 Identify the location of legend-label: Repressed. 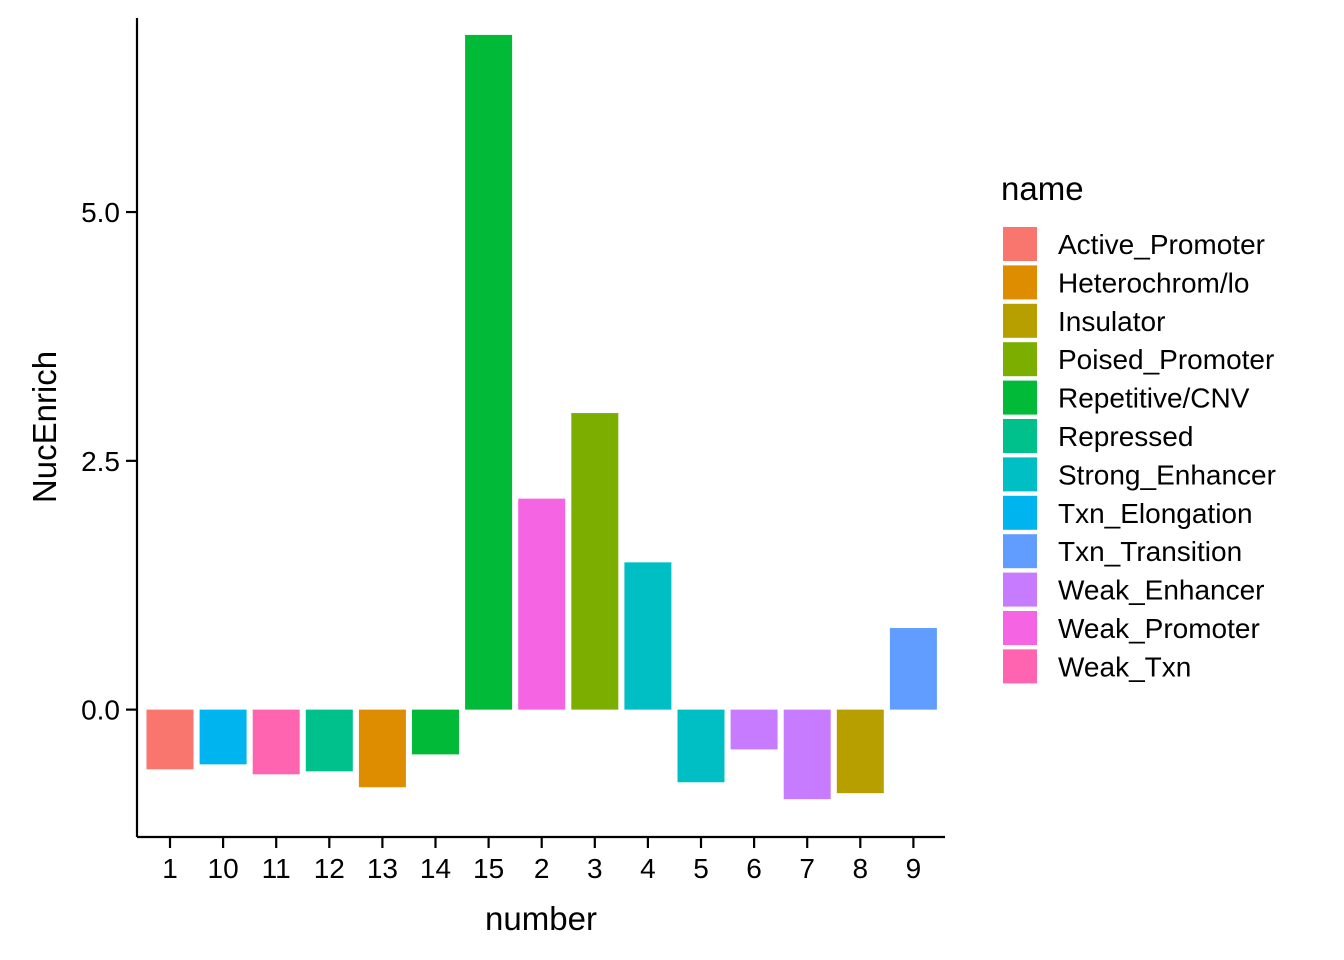
(1125, 436).